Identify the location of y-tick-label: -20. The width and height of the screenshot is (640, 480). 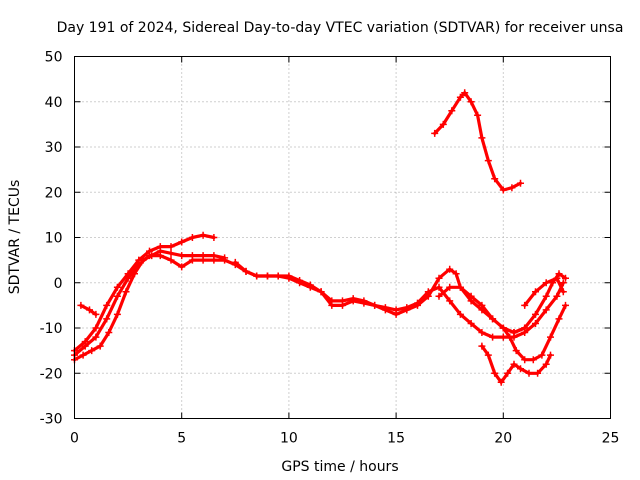
(51, 374).